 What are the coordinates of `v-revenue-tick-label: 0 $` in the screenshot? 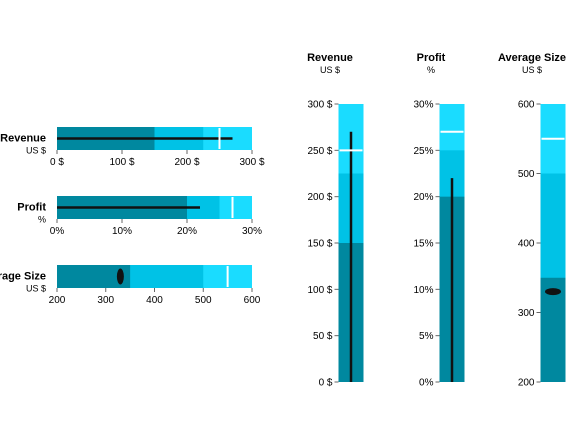 It's located at (326, 383).